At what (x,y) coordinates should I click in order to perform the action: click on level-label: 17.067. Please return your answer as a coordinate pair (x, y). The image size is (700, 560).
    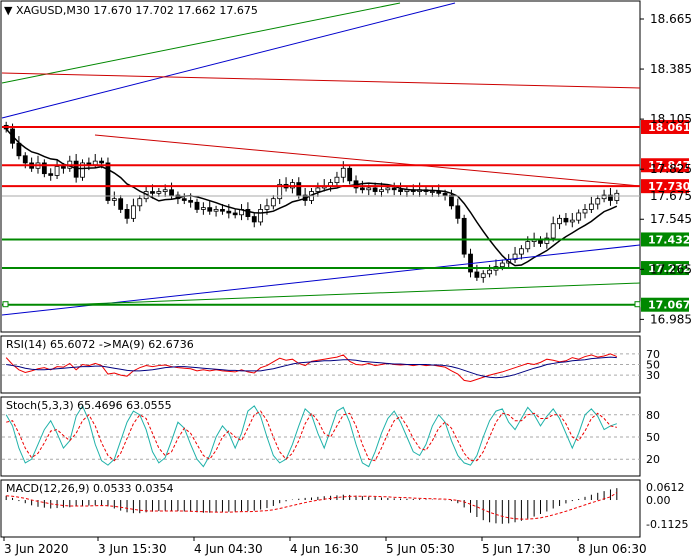
    Looking at the image, I should click on (669, 305).